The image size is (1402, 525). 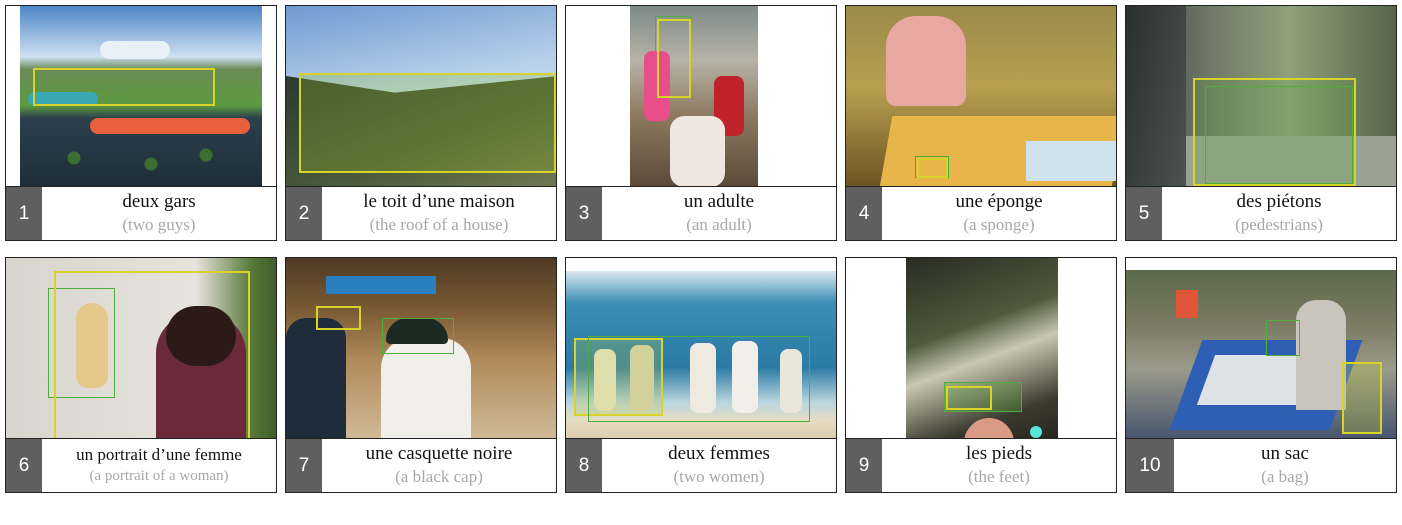 What do you see at coordinates (1261, 213) in the screenshot?
I see `caption-5: 5 des piétons (pedestrians)` at bounding box center [1261, 213].